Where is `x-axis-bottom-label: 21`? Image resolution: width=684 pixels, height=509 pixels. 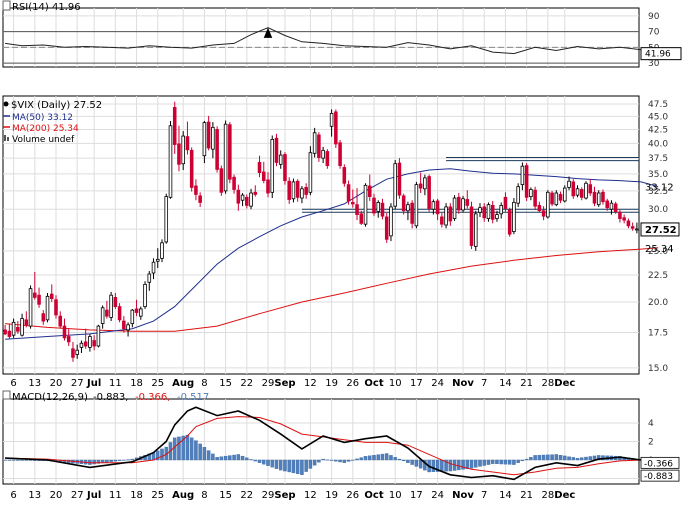 x-axis-bottom-label: 21 is located at coordinates (526, 495).